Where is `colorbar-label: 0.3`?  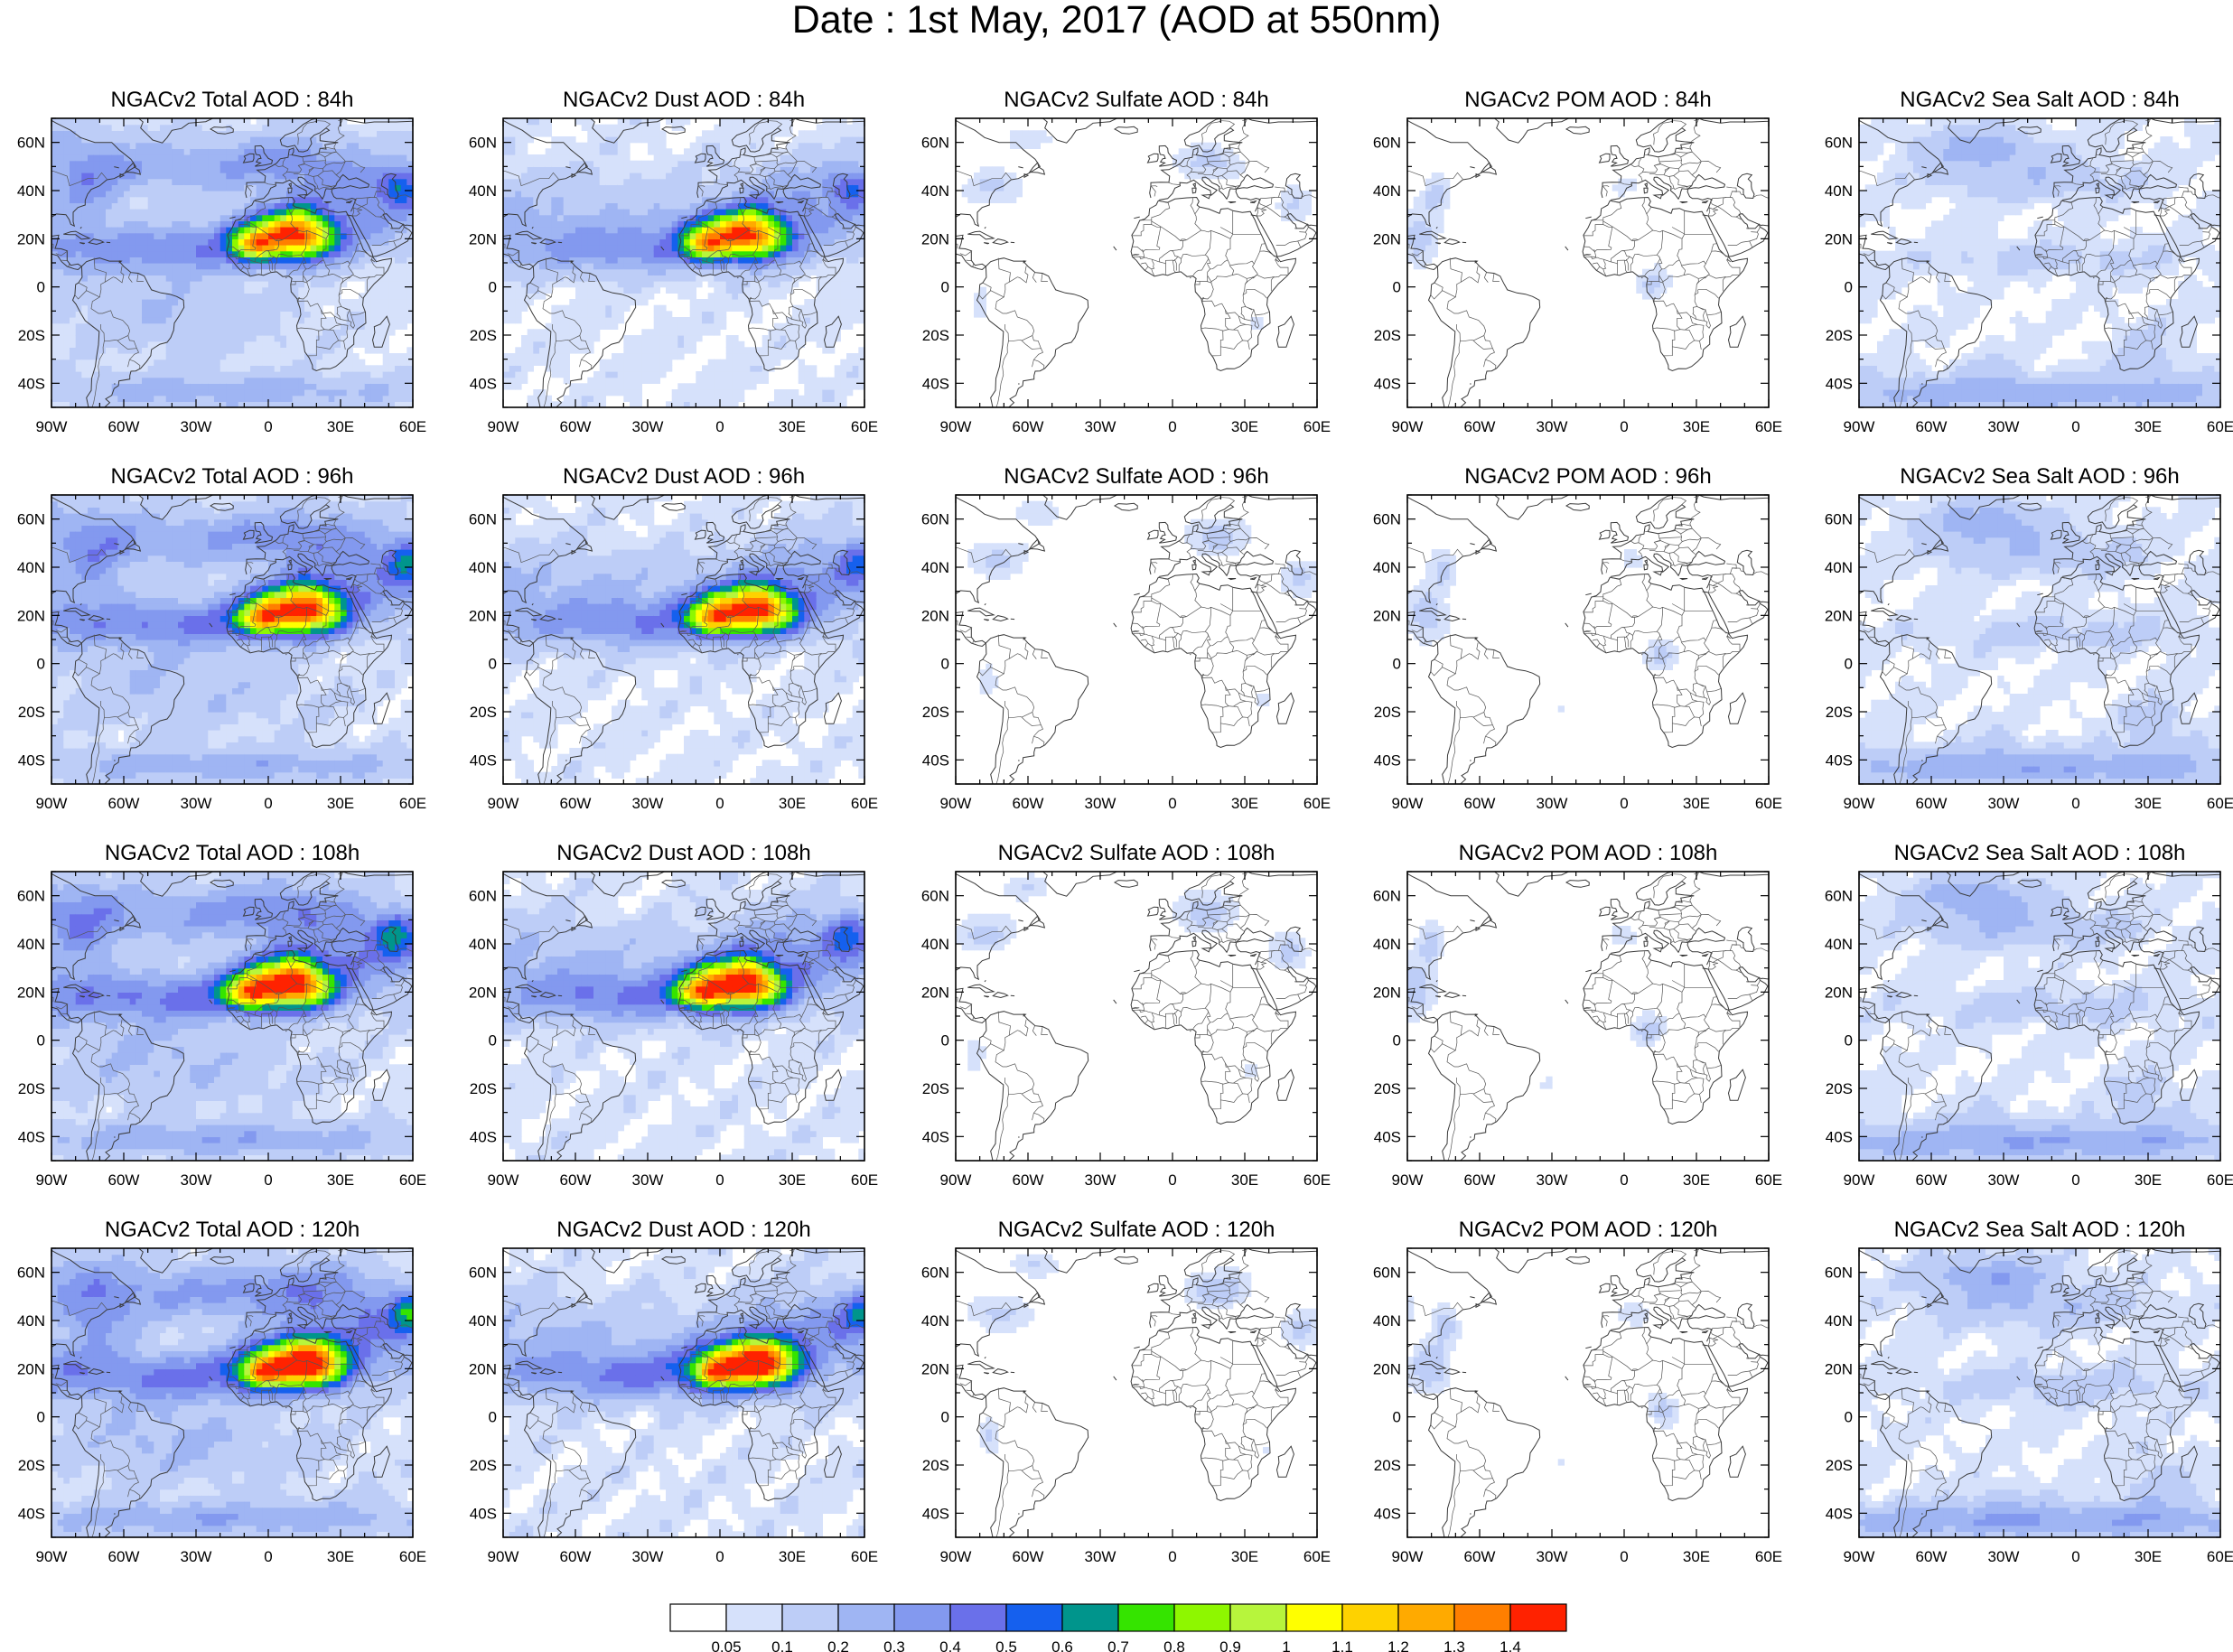
colorbar-label: 0.3 is located at coordinates (894, 1645).